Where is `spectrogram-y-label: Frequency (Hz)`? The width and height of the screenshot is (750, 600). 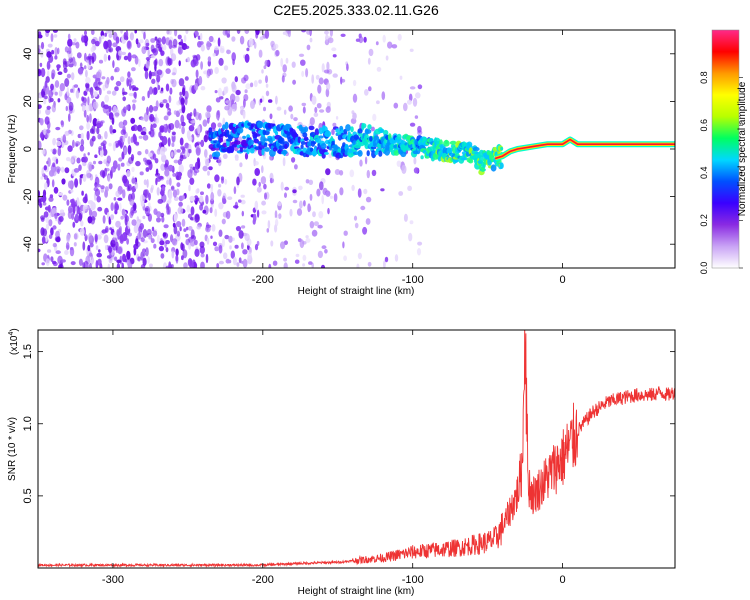 spectrogram-y-label: Frequency (Hz) is located at coordinates (12, 149).